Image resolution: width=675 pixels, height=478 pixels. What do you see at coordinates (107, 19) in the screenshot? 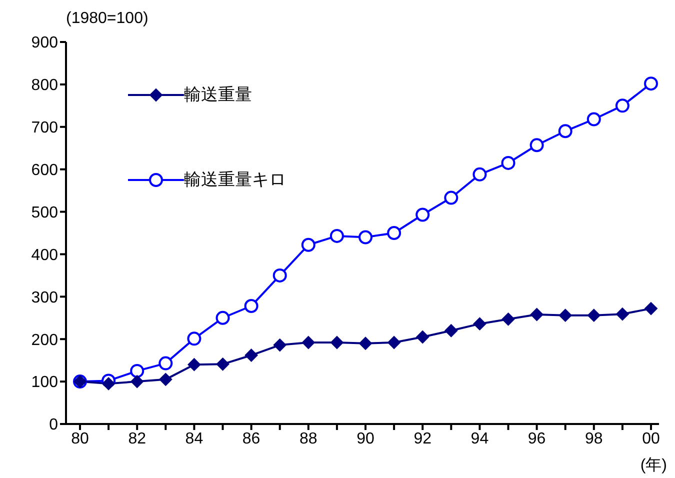
I see `y-axis-title: (1980=100)` at bounding box center [107, 19].